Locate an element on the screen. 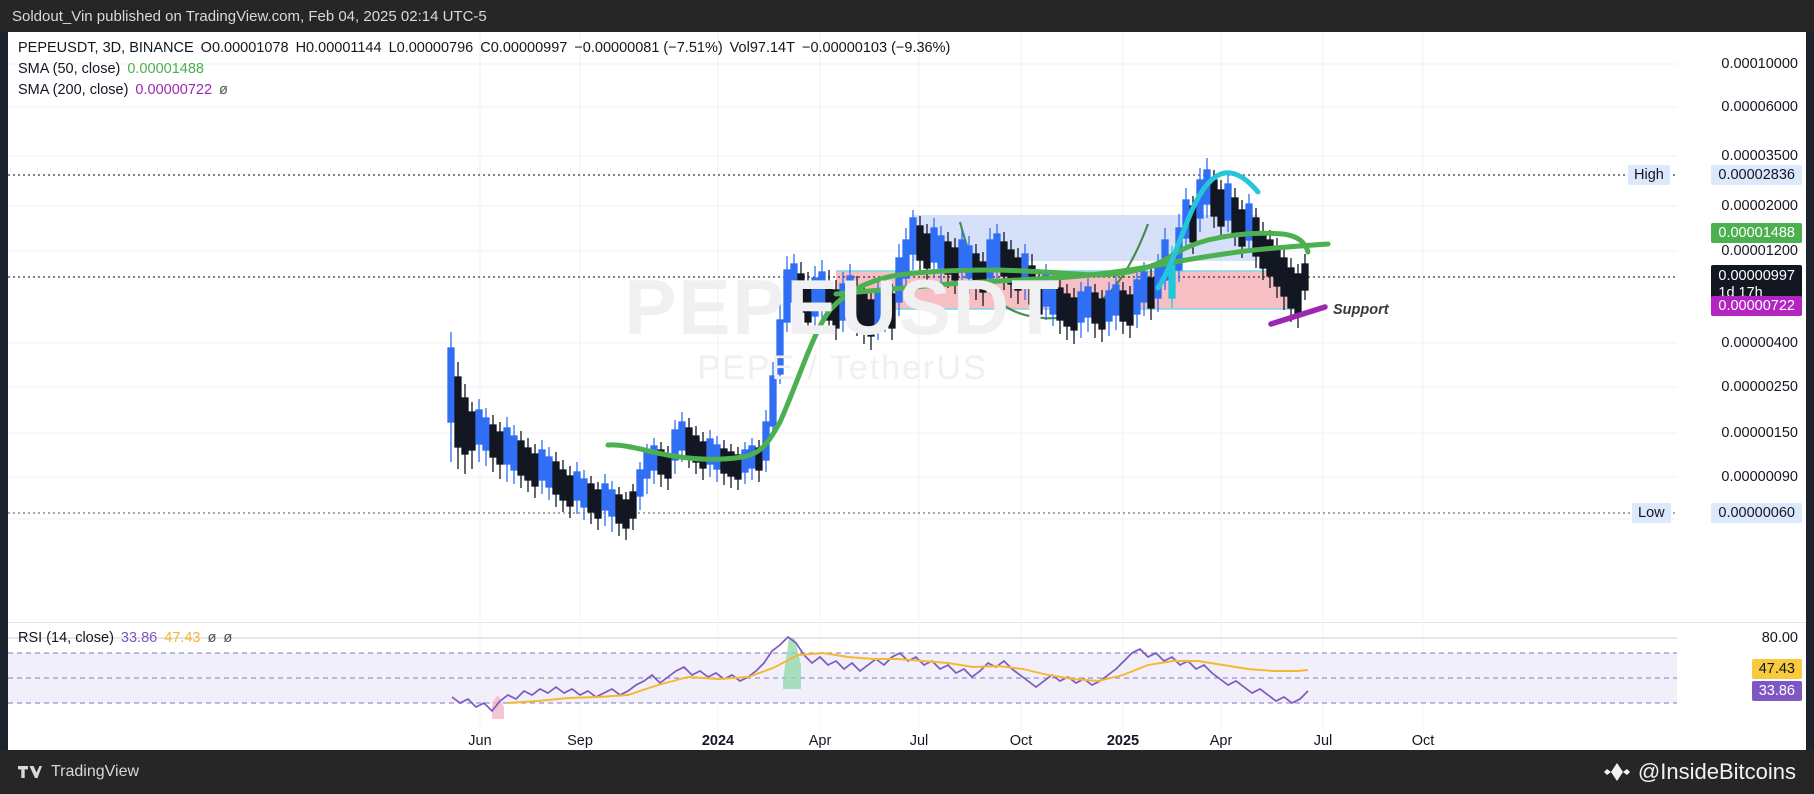 The image size is (1814, 794). support-trendline is located at coordinates (1298, 315).